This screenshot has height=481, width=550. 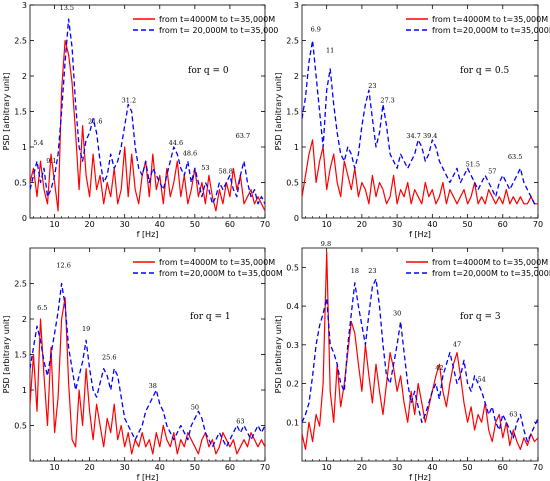 I want to click on peak-annotation: 31.2, so click(x=129, y=100).